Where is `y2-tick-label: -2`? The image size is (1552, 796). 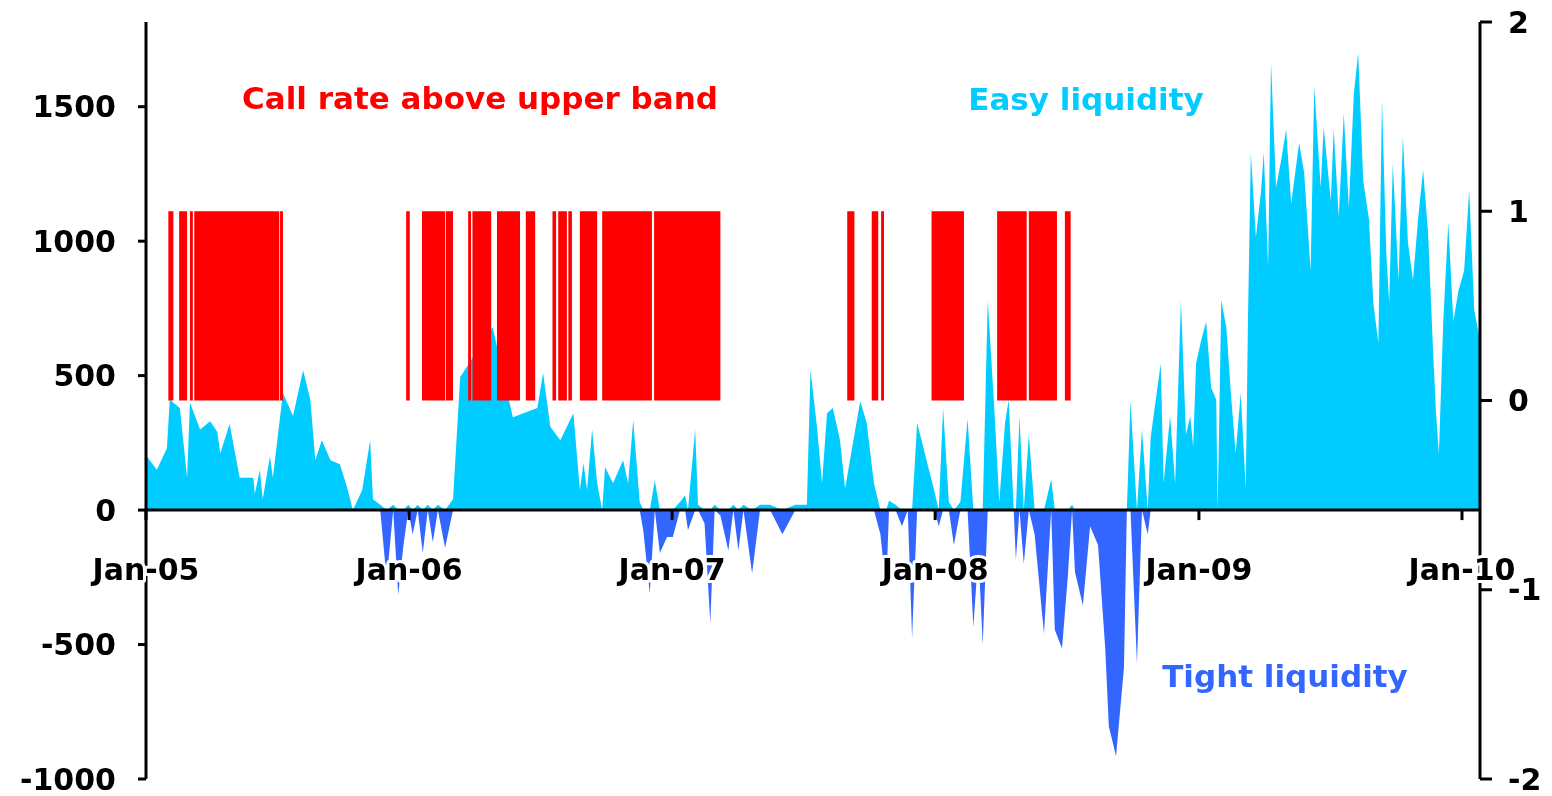
y2-tick-label: -2 is located at coordinates (1525, 778).